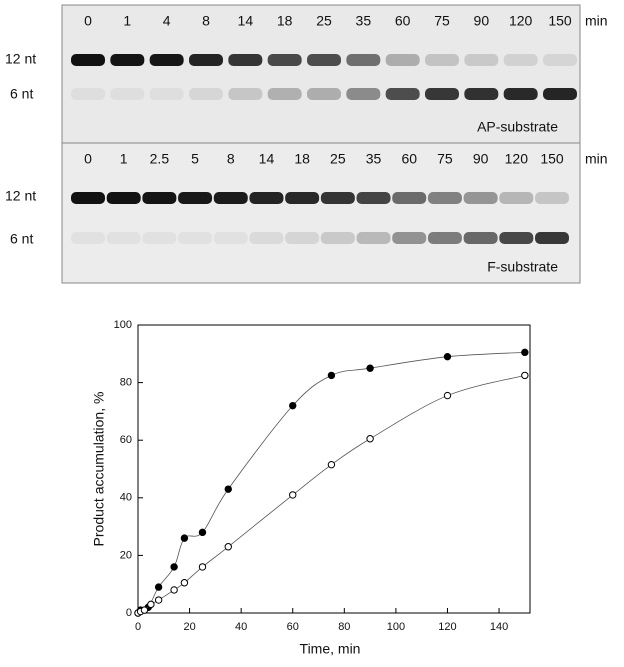 The width and height of the screenshot is (624, 667). I want to click on y-tick-label: 60, so click(126, 440).